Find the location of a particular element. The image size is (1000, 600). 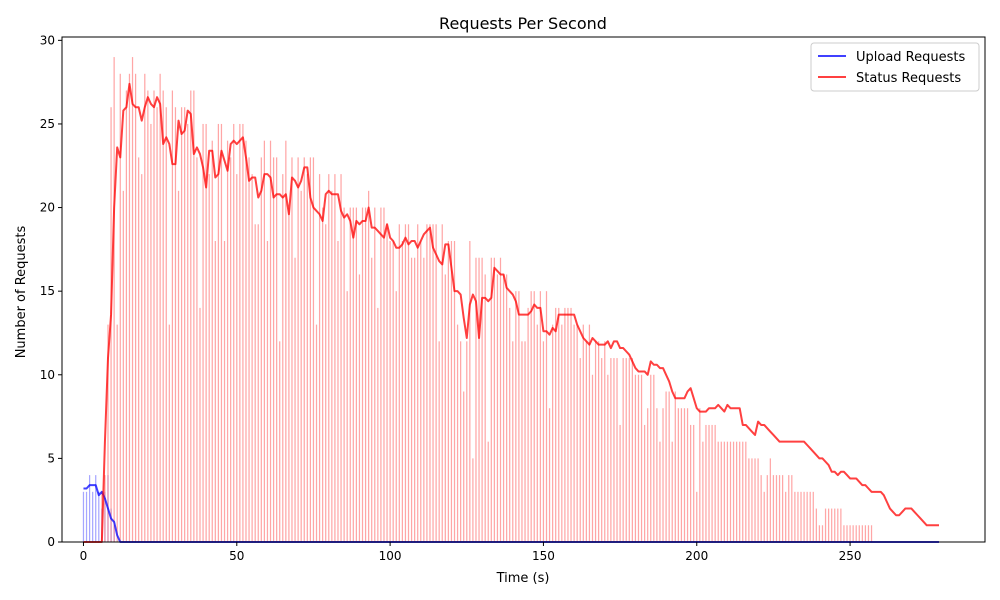

legend: Upload Requests Status Requests is located at coordinates (895, 67).